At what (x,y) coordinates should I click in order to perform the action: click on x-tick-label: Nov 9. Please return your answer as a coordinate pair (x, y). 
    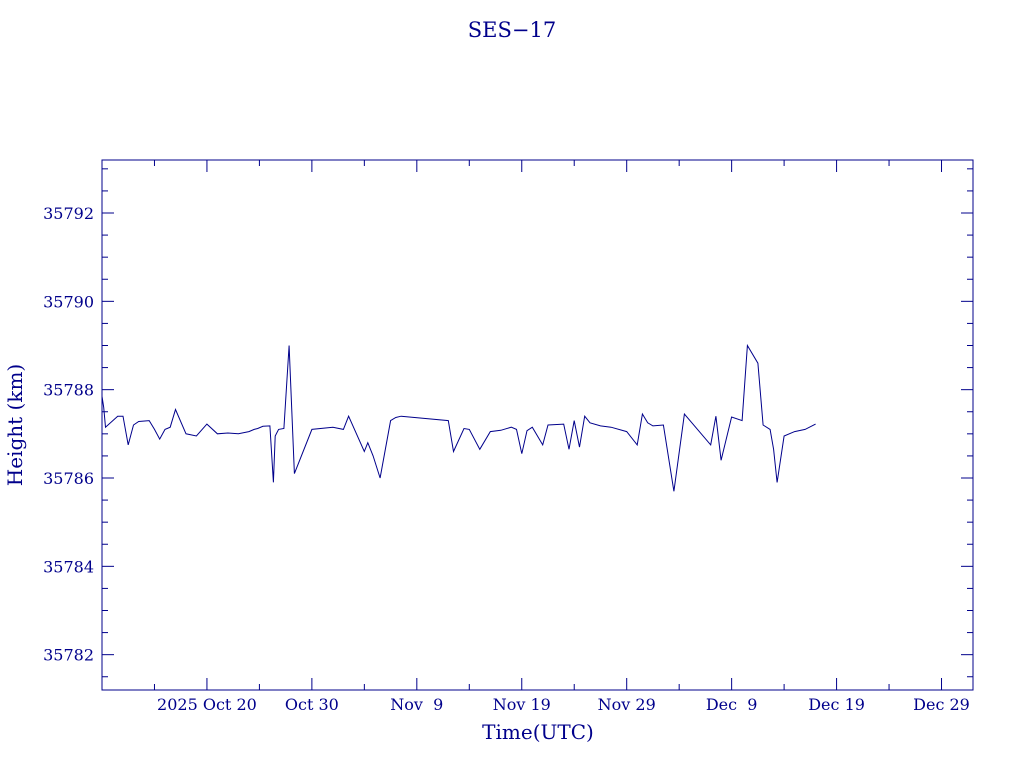
    Looking at the image, I should click on (416, 704).